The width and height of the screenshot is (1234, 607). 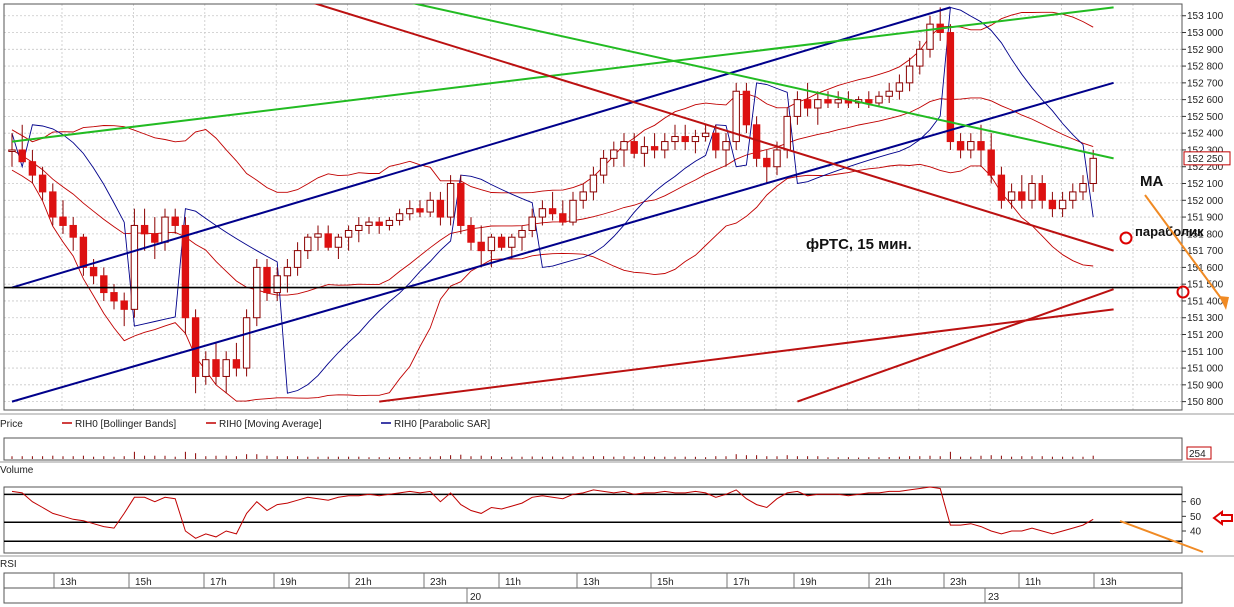 I want to click on price-tick-label: 151 600, so click(x=1205, y=268).